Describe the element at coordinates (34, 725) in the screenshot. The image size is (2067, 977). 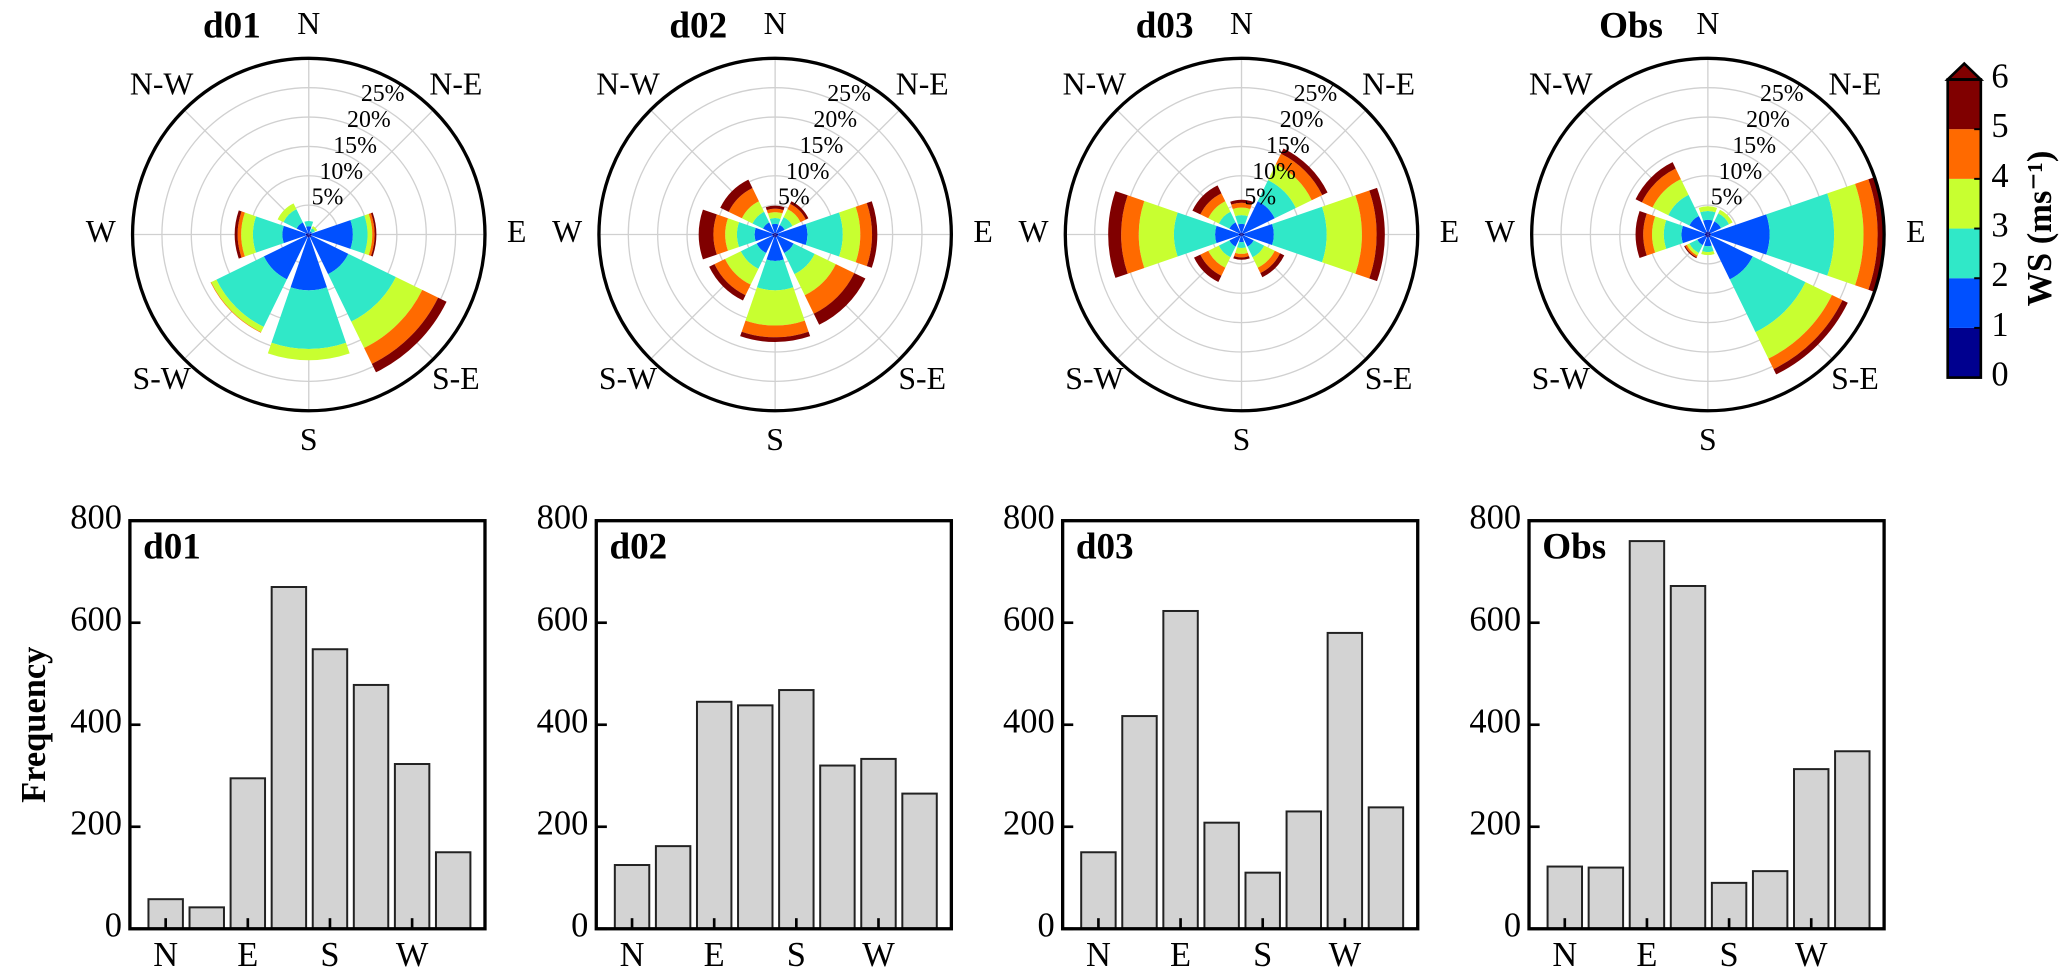
I see `y-axis-label: Frequency` at that location.